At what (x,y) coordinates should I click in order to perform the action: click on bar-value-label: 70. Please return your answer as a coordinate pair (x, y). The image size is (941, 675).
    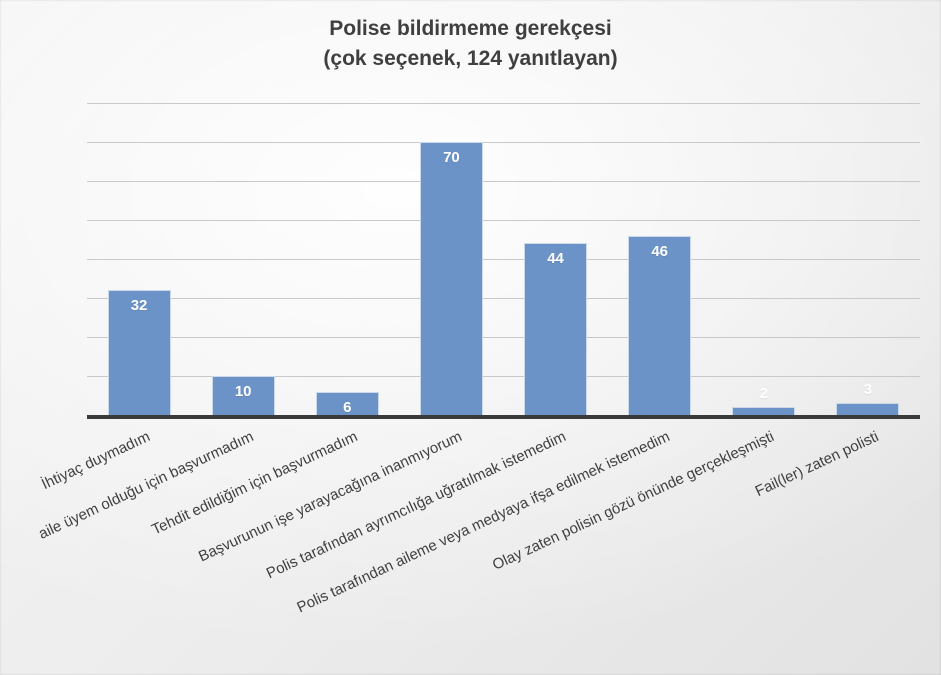
    Looking at the image, I should click on (451, 157).